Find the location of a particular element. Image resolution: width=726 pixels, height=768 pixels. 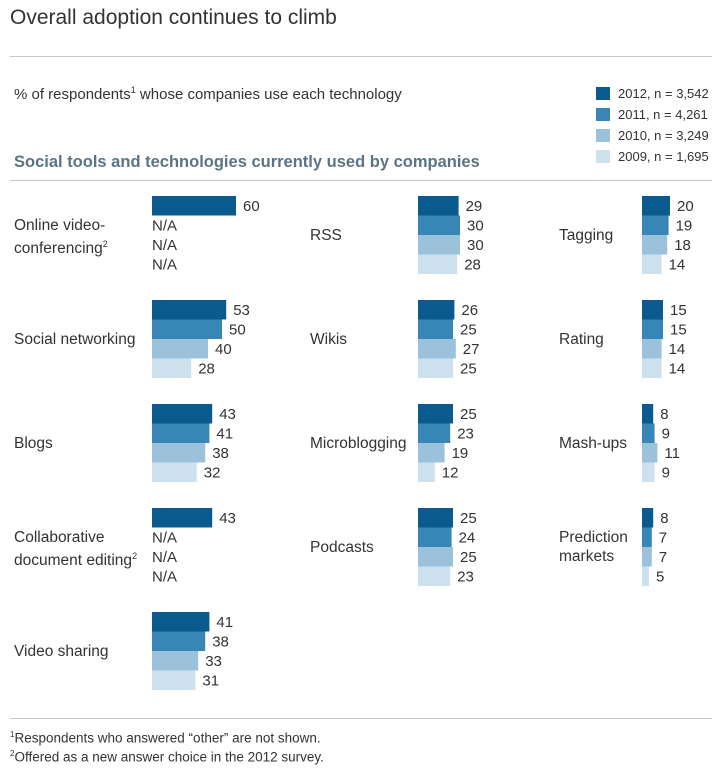

category-label-line: Collaborative is located at coordinates (75, 537).